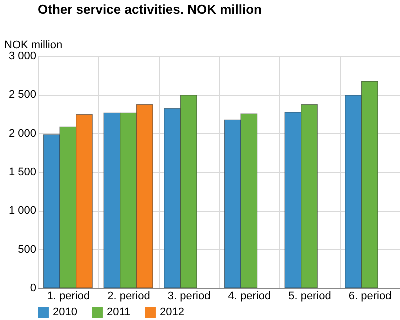 The height and width of the screenshot is (320, 400). Describe the element at coordinates (65, 312) in the screenshot. I see `legend-label: 2010` at that location.